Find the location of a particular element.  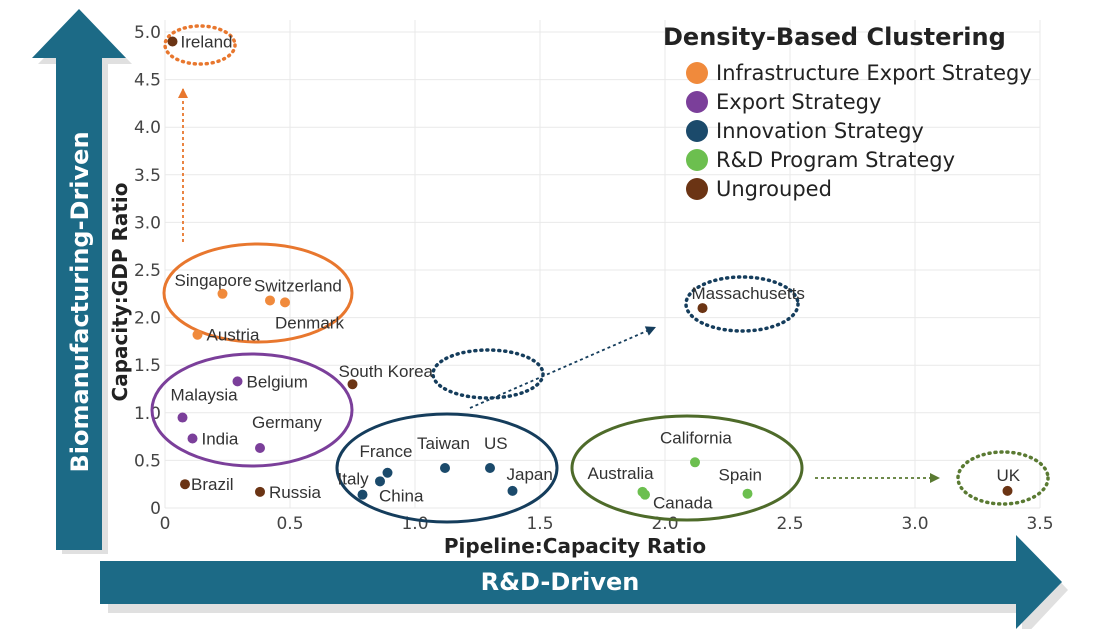

x-tick-label: 2.5 is located at coordinates (789, 524).